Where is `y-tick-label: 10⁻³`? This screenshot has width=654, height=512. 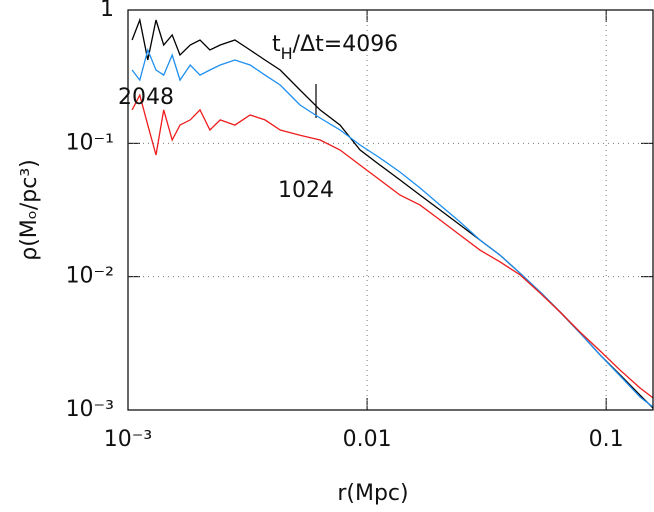
y-tick-label: 10⁻³ is located at coordinates (90, 409).